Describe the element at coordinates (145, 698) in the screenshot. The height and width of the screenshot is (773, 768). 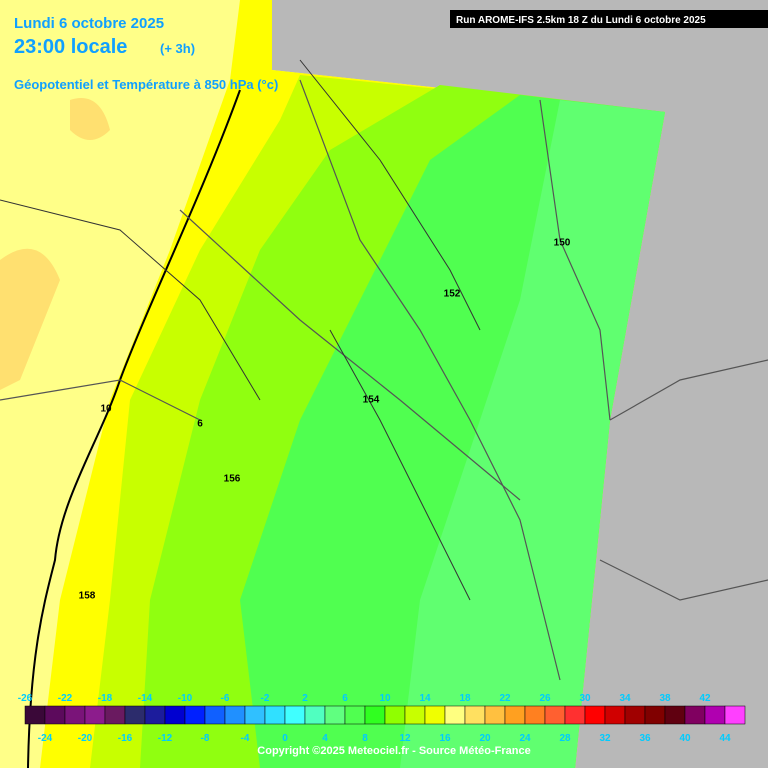
I see `scale-label: -14` at that location.